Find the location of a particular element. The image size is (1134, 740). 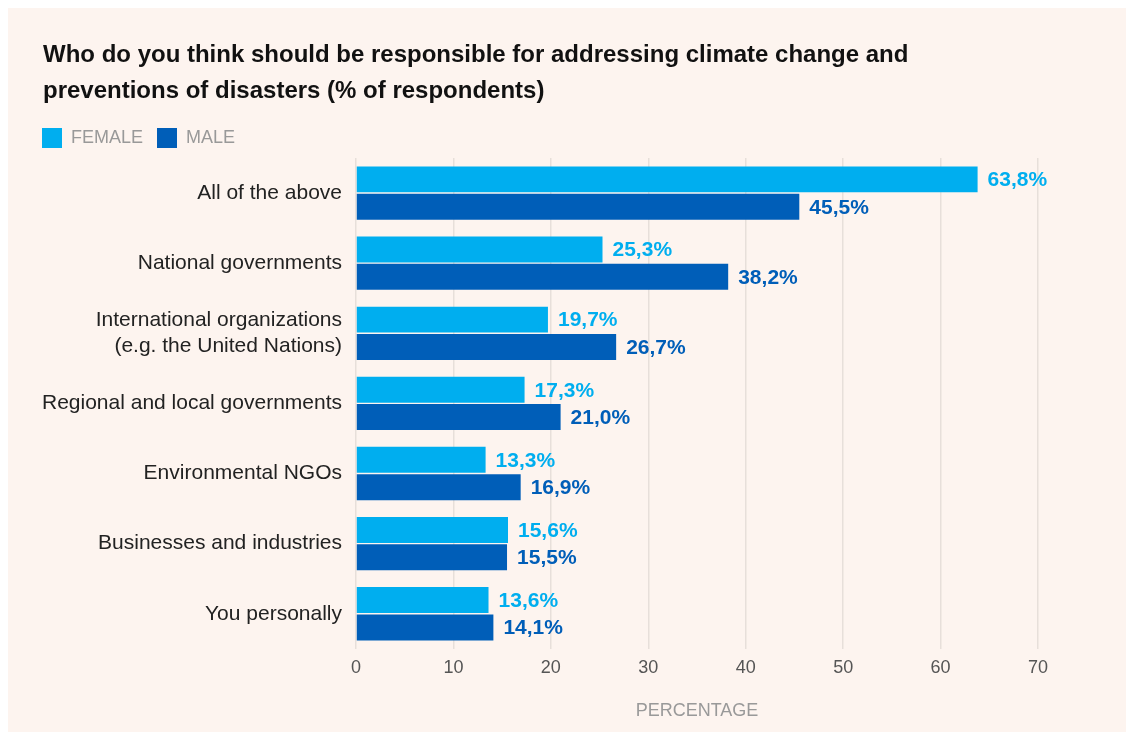

data-label: 16,9% is located at coordinates (560, 486).